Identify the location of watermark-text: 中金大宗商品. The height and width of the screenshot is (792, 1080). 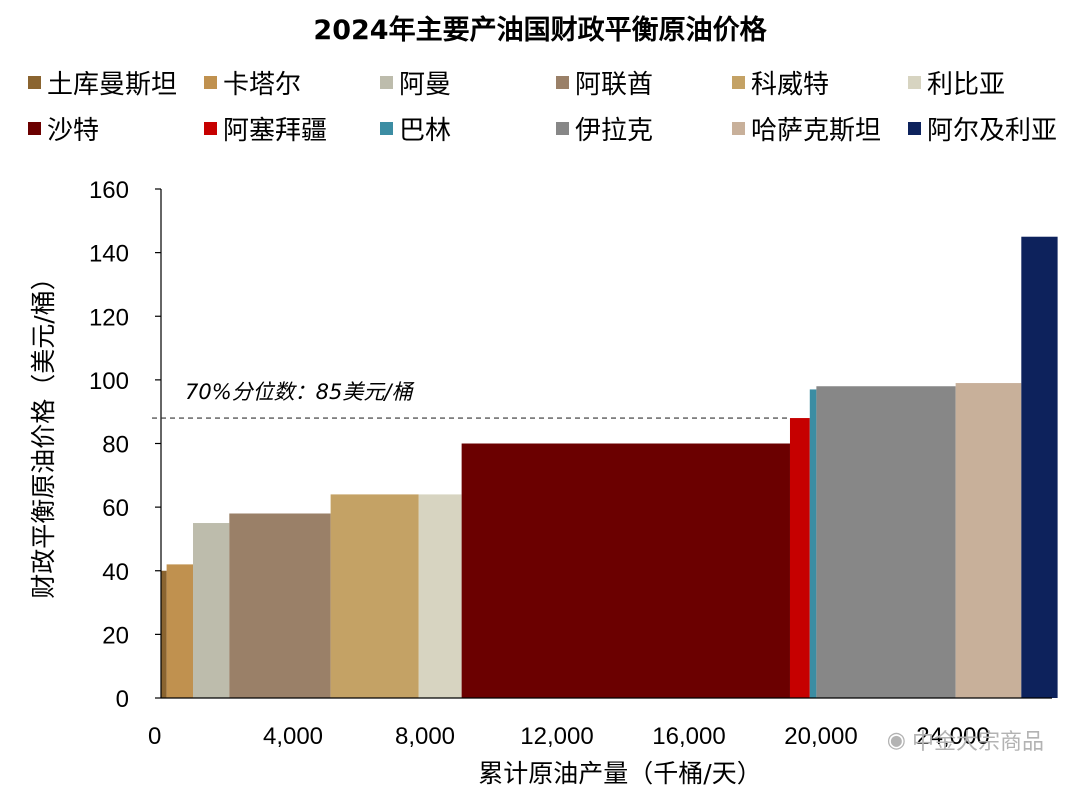
(977, 742).